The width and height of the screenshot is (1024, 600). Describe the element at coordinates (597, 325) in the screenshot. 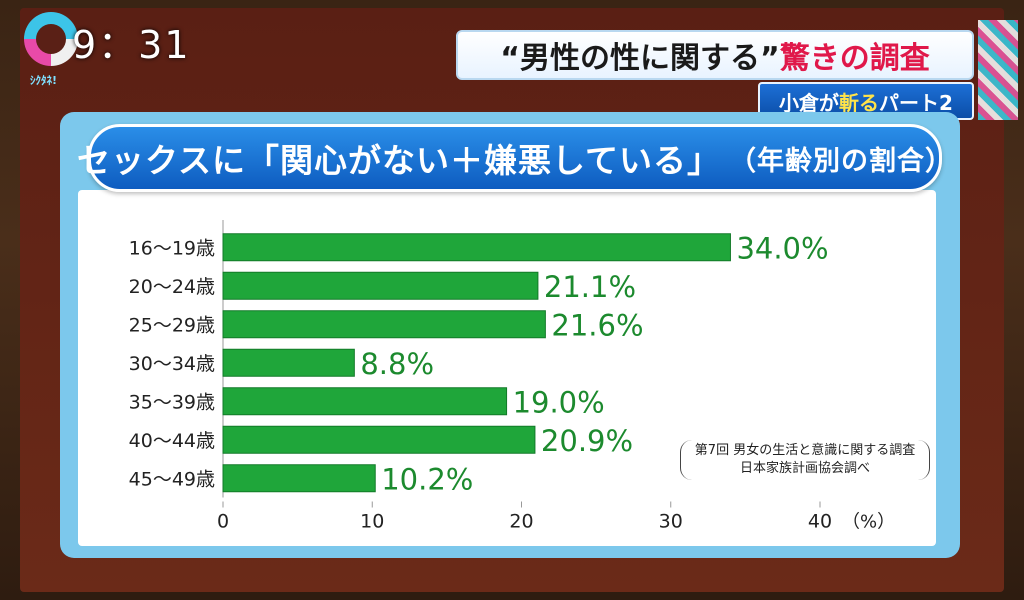

I see `value-label: 21.6%` at that location.